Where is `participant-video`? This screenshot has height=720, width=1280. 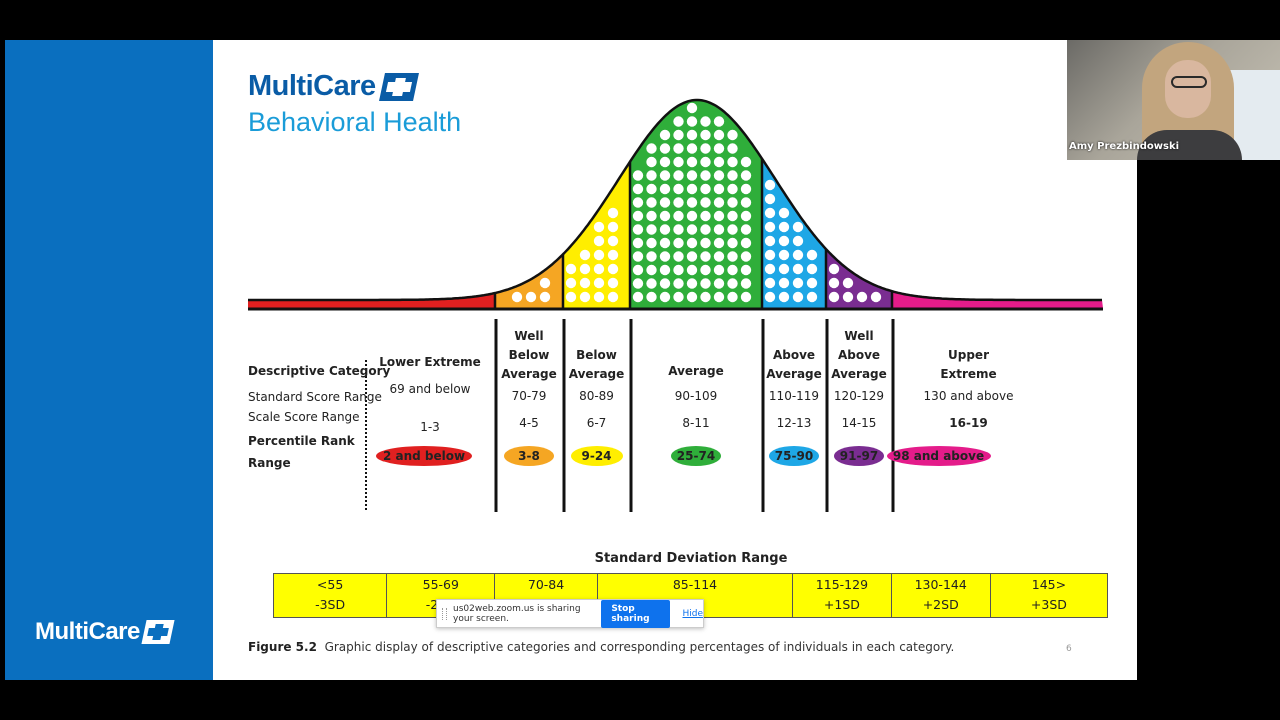 participant-video is located at coordinates (1173, 100).